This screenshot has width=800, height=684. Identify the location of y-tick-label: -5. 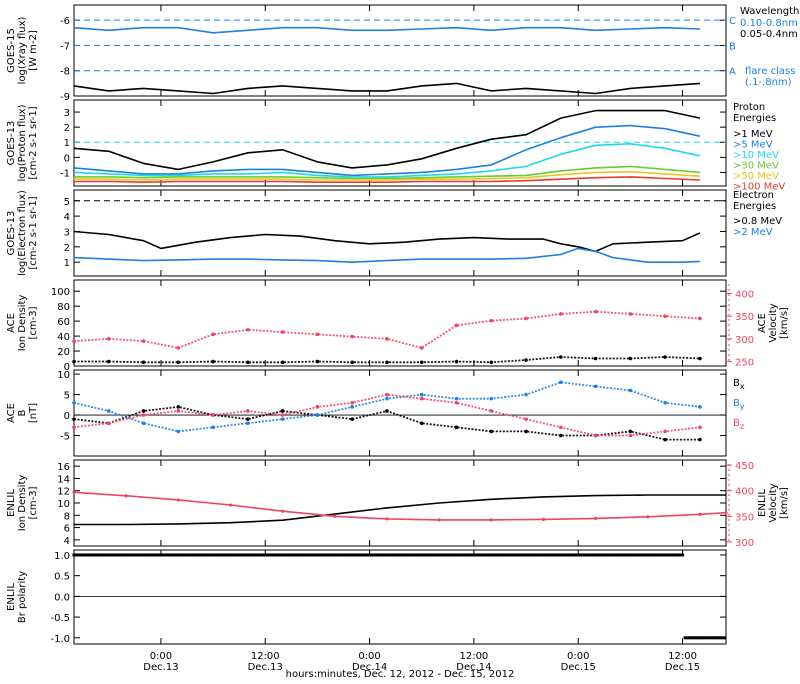
(65, 437).